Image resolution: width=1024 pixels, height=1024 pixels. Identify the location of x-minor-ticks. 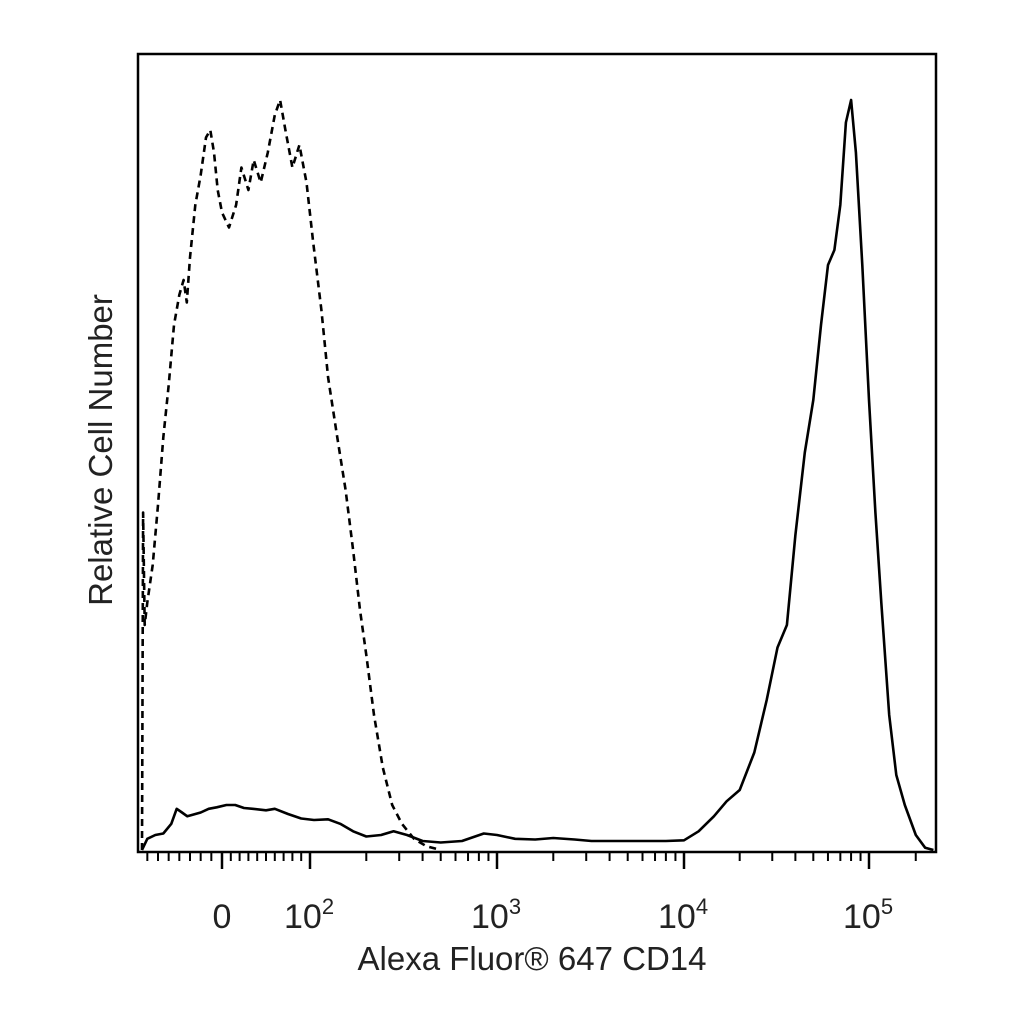
(531, 856).